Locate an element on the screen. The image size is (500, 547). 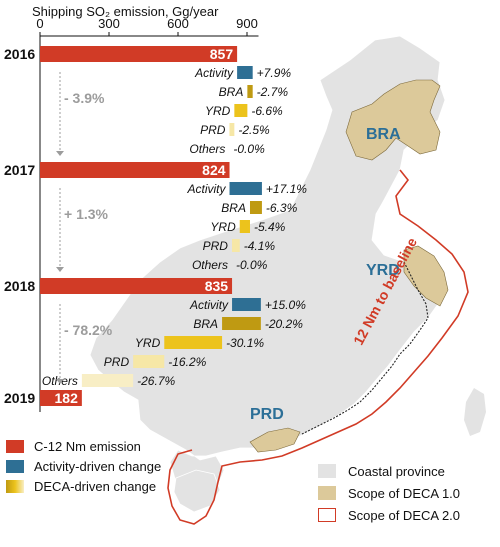
total-bar-2018 is located at coordinates (136, 286).